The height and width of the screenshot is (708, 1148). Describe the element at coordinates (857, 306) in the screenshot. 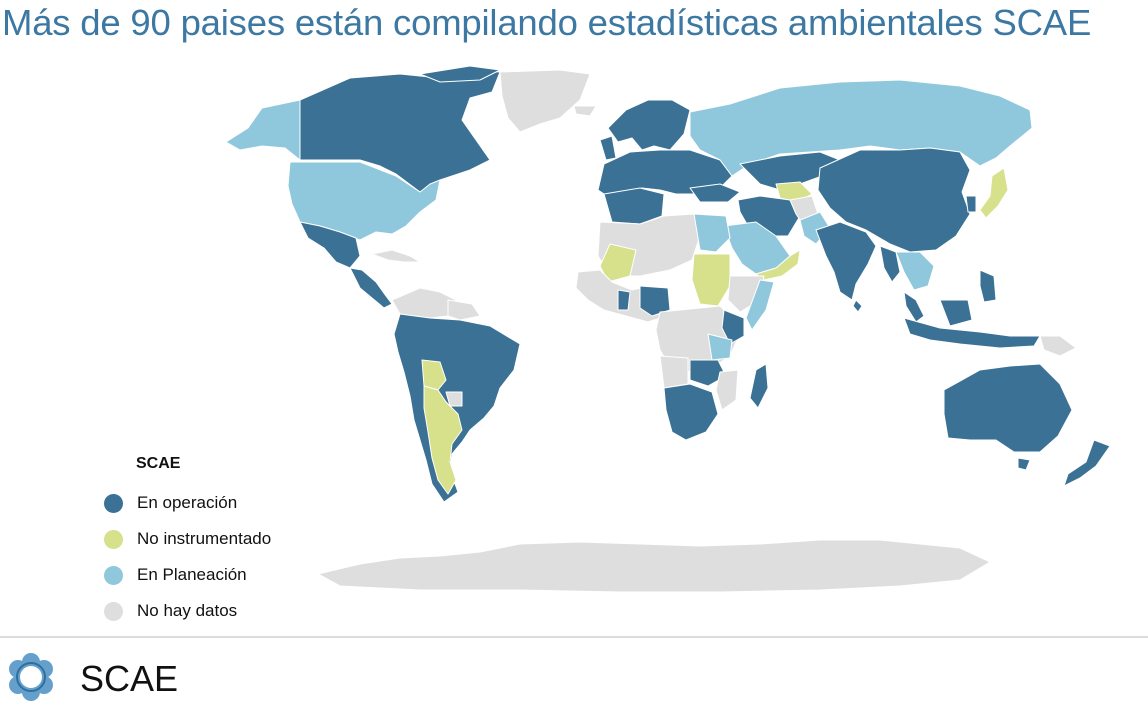

I see `region-srilanka` at that location.